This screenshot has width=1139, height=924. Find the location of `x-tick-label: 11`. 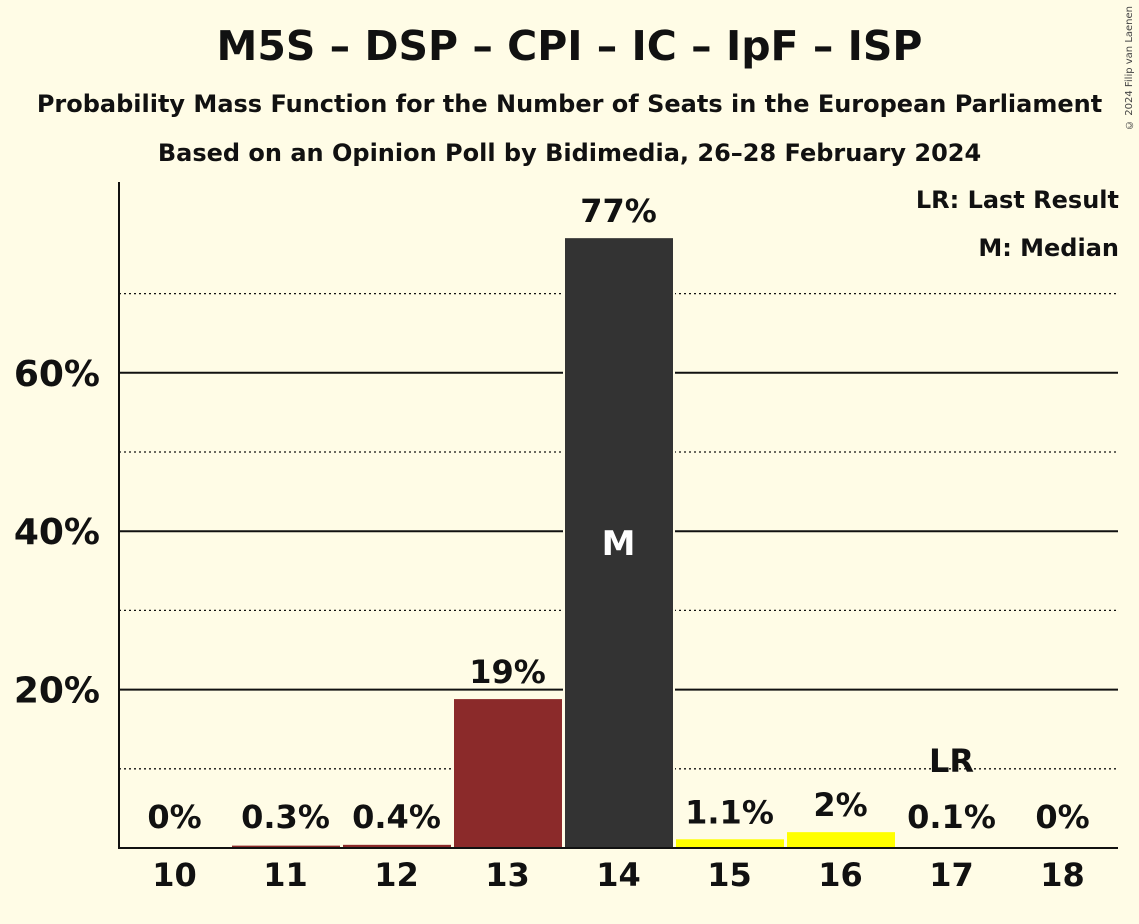

x-tick-label: 11 is located at coordinates (285, 875).